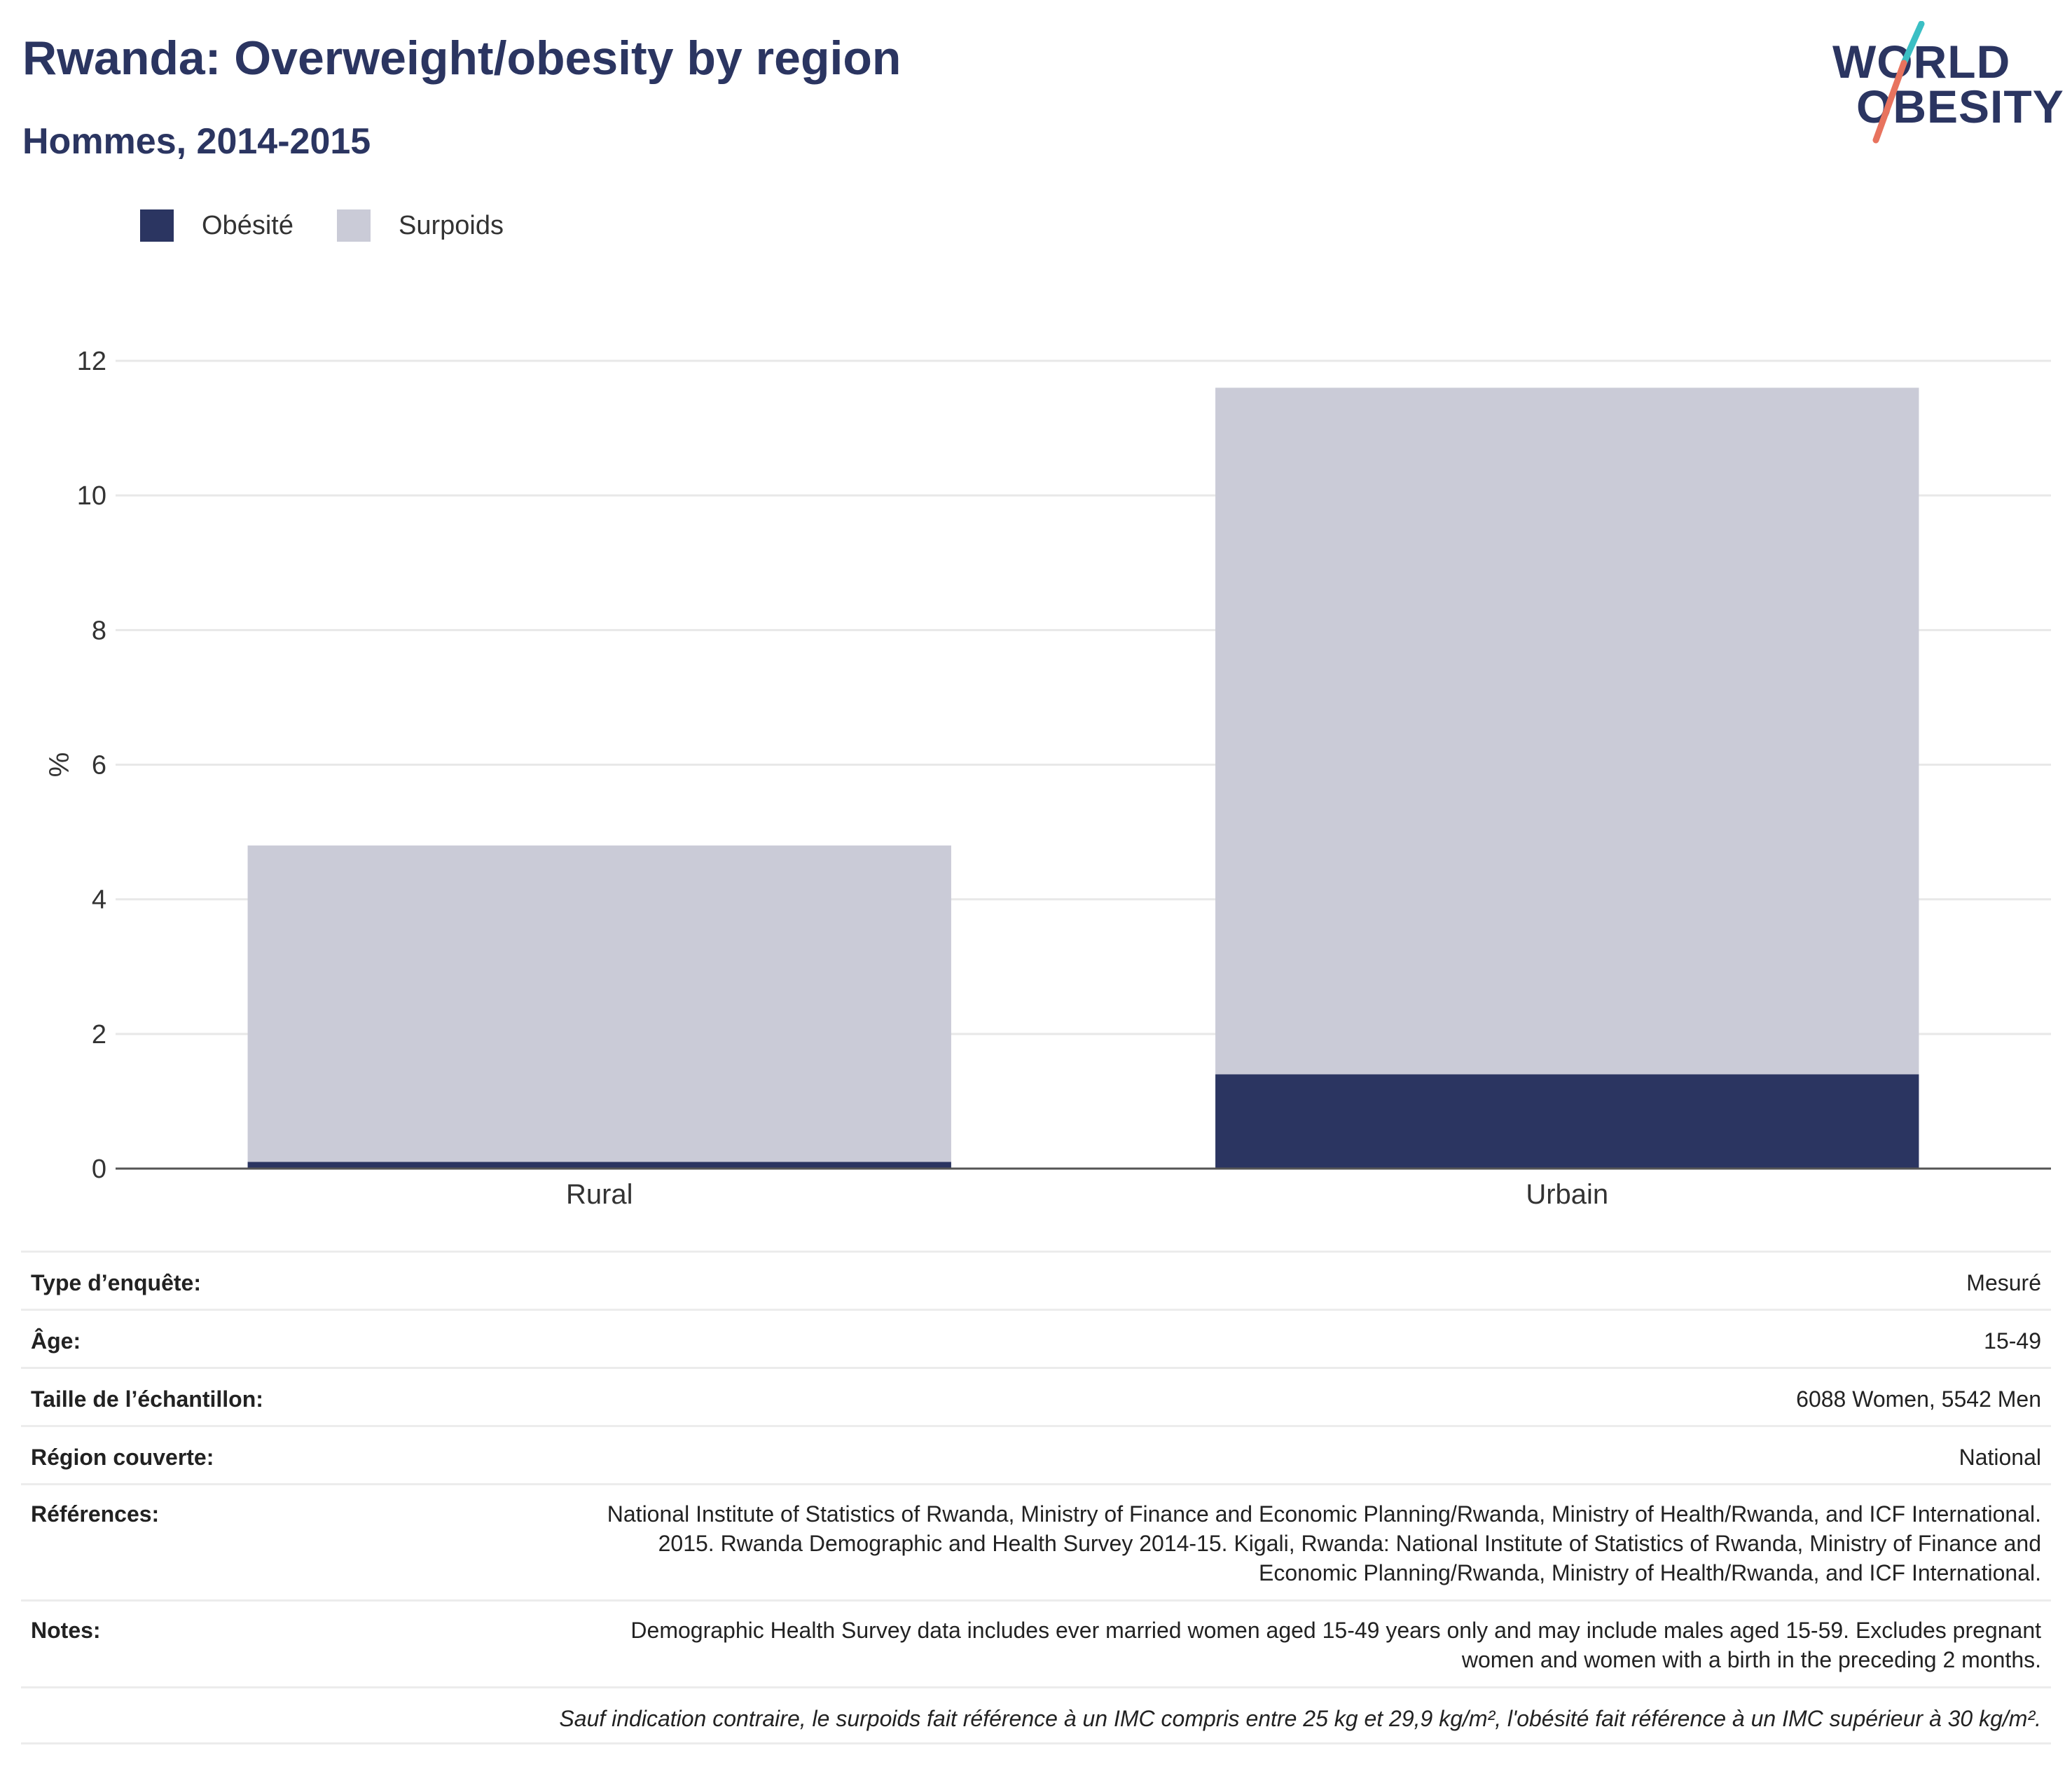  What do you see at coordinates (2004, 1282) in the screenshot?
I see `info-value: Mesuré` at bounding box center [2004, 1282].